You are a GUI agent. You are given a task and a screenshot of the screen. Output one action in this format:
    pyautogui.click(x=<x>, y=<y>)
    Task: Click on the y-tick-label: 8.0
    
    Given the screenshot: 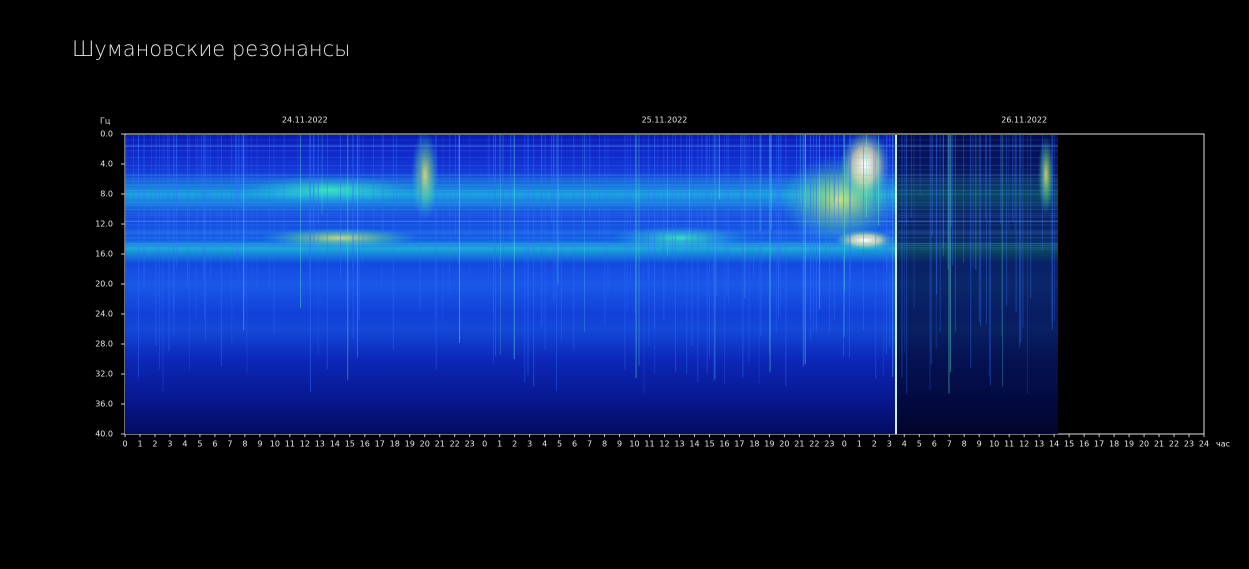 What is the action you would take?
    pyautogui.click(x=106, y=194)
    